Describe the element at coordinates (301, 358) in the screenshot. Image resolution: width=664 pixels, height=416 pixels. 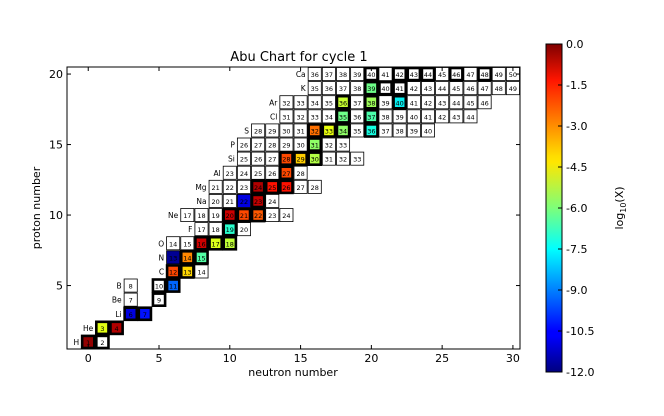
I see `x-tick-label: 15` at that location.